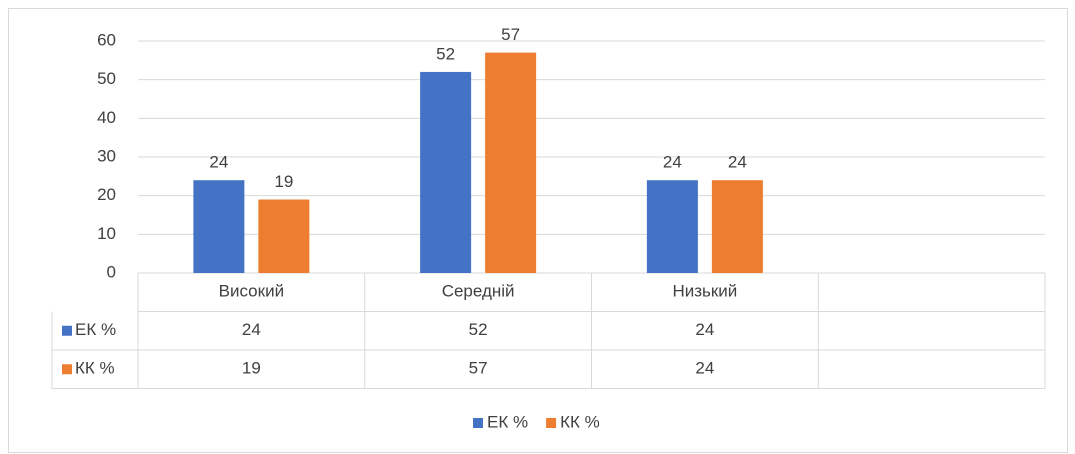  Describe the element at coordinates (510, 34) in the screenshot. I see `data-label: 57` at that location.